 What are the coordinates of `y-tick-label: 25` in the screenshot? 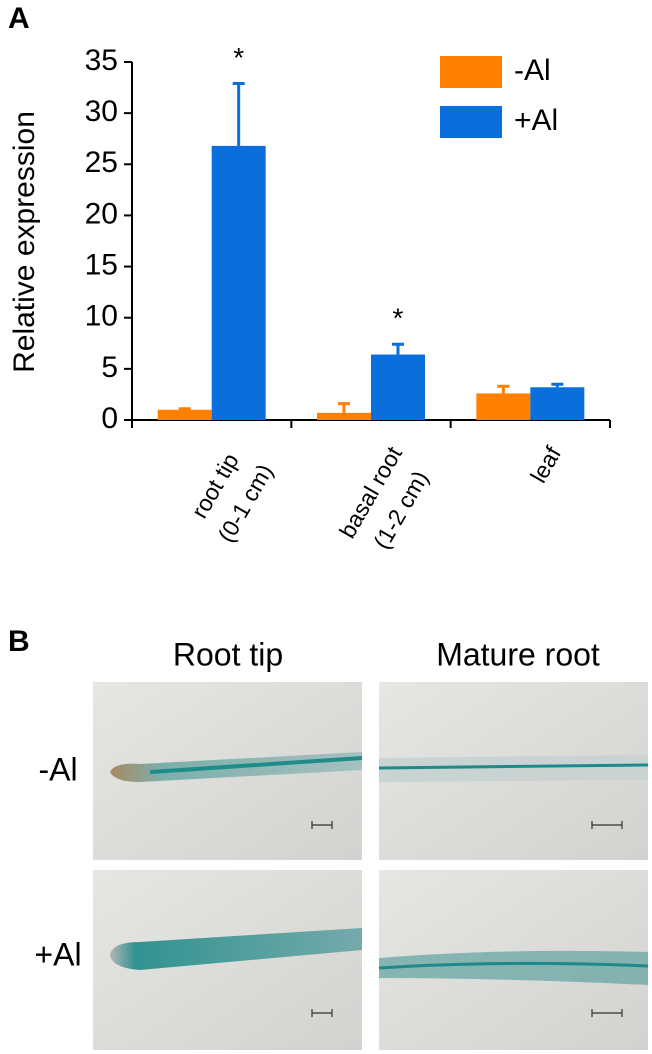 It's located at (101, 162).